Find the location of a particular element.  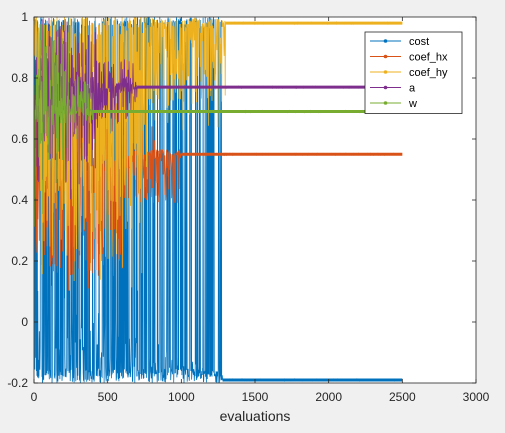

y-tick-label: 0.8 is located at coordinates (19, 78).